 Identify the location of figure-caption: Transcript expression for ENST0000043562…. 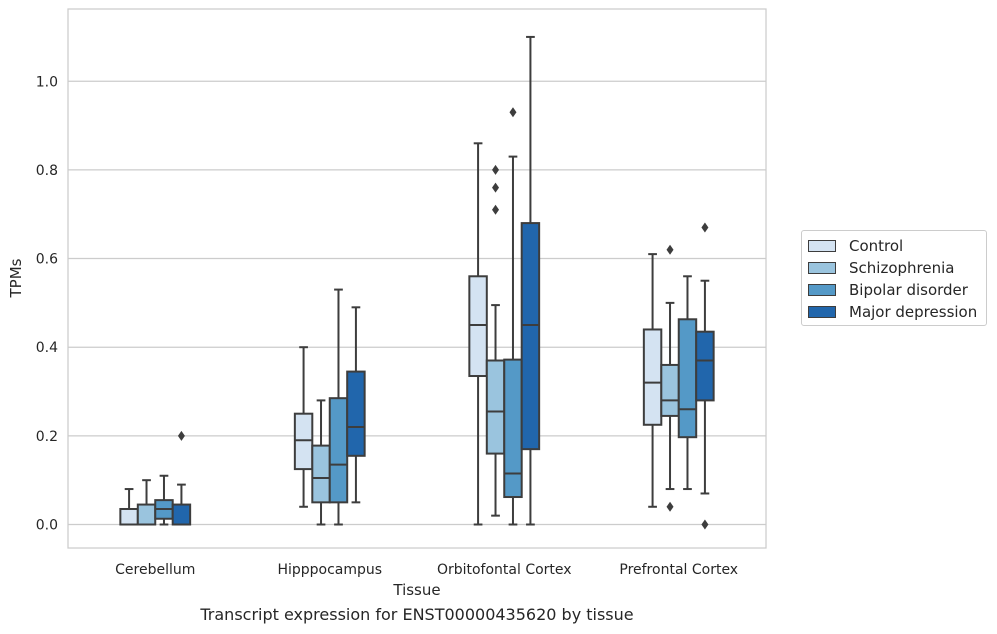
(417, 614).